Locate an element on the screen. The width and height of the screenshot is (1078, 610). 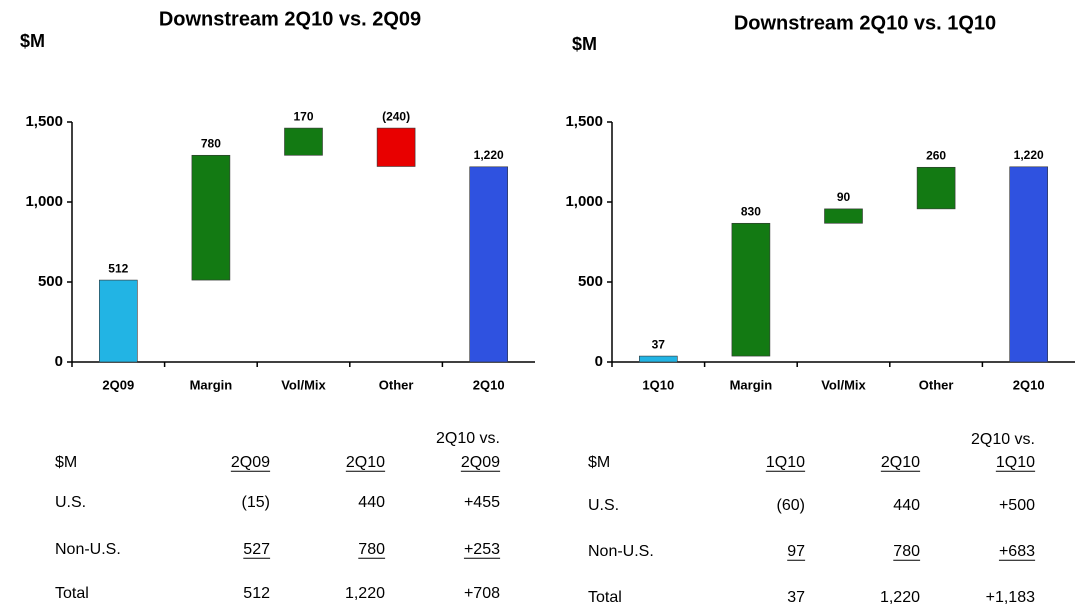
value-label: 512 is located at coordinates (118, 268).